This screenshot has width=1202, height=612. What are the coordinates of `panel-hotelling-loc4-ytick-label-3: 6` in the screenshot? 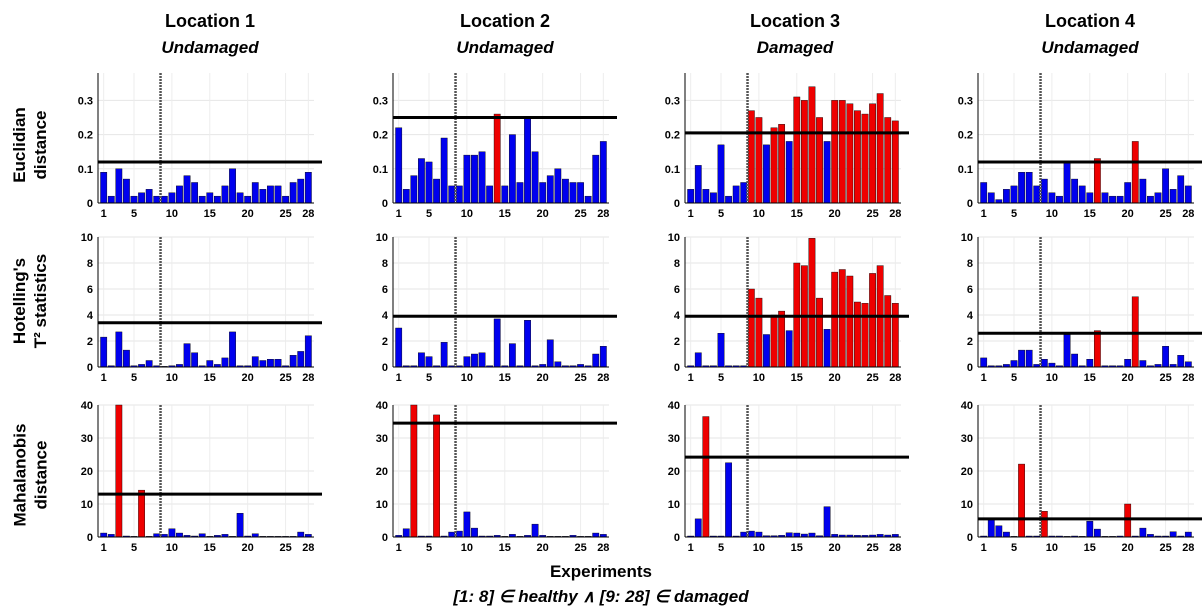 It's located at (970, 290).